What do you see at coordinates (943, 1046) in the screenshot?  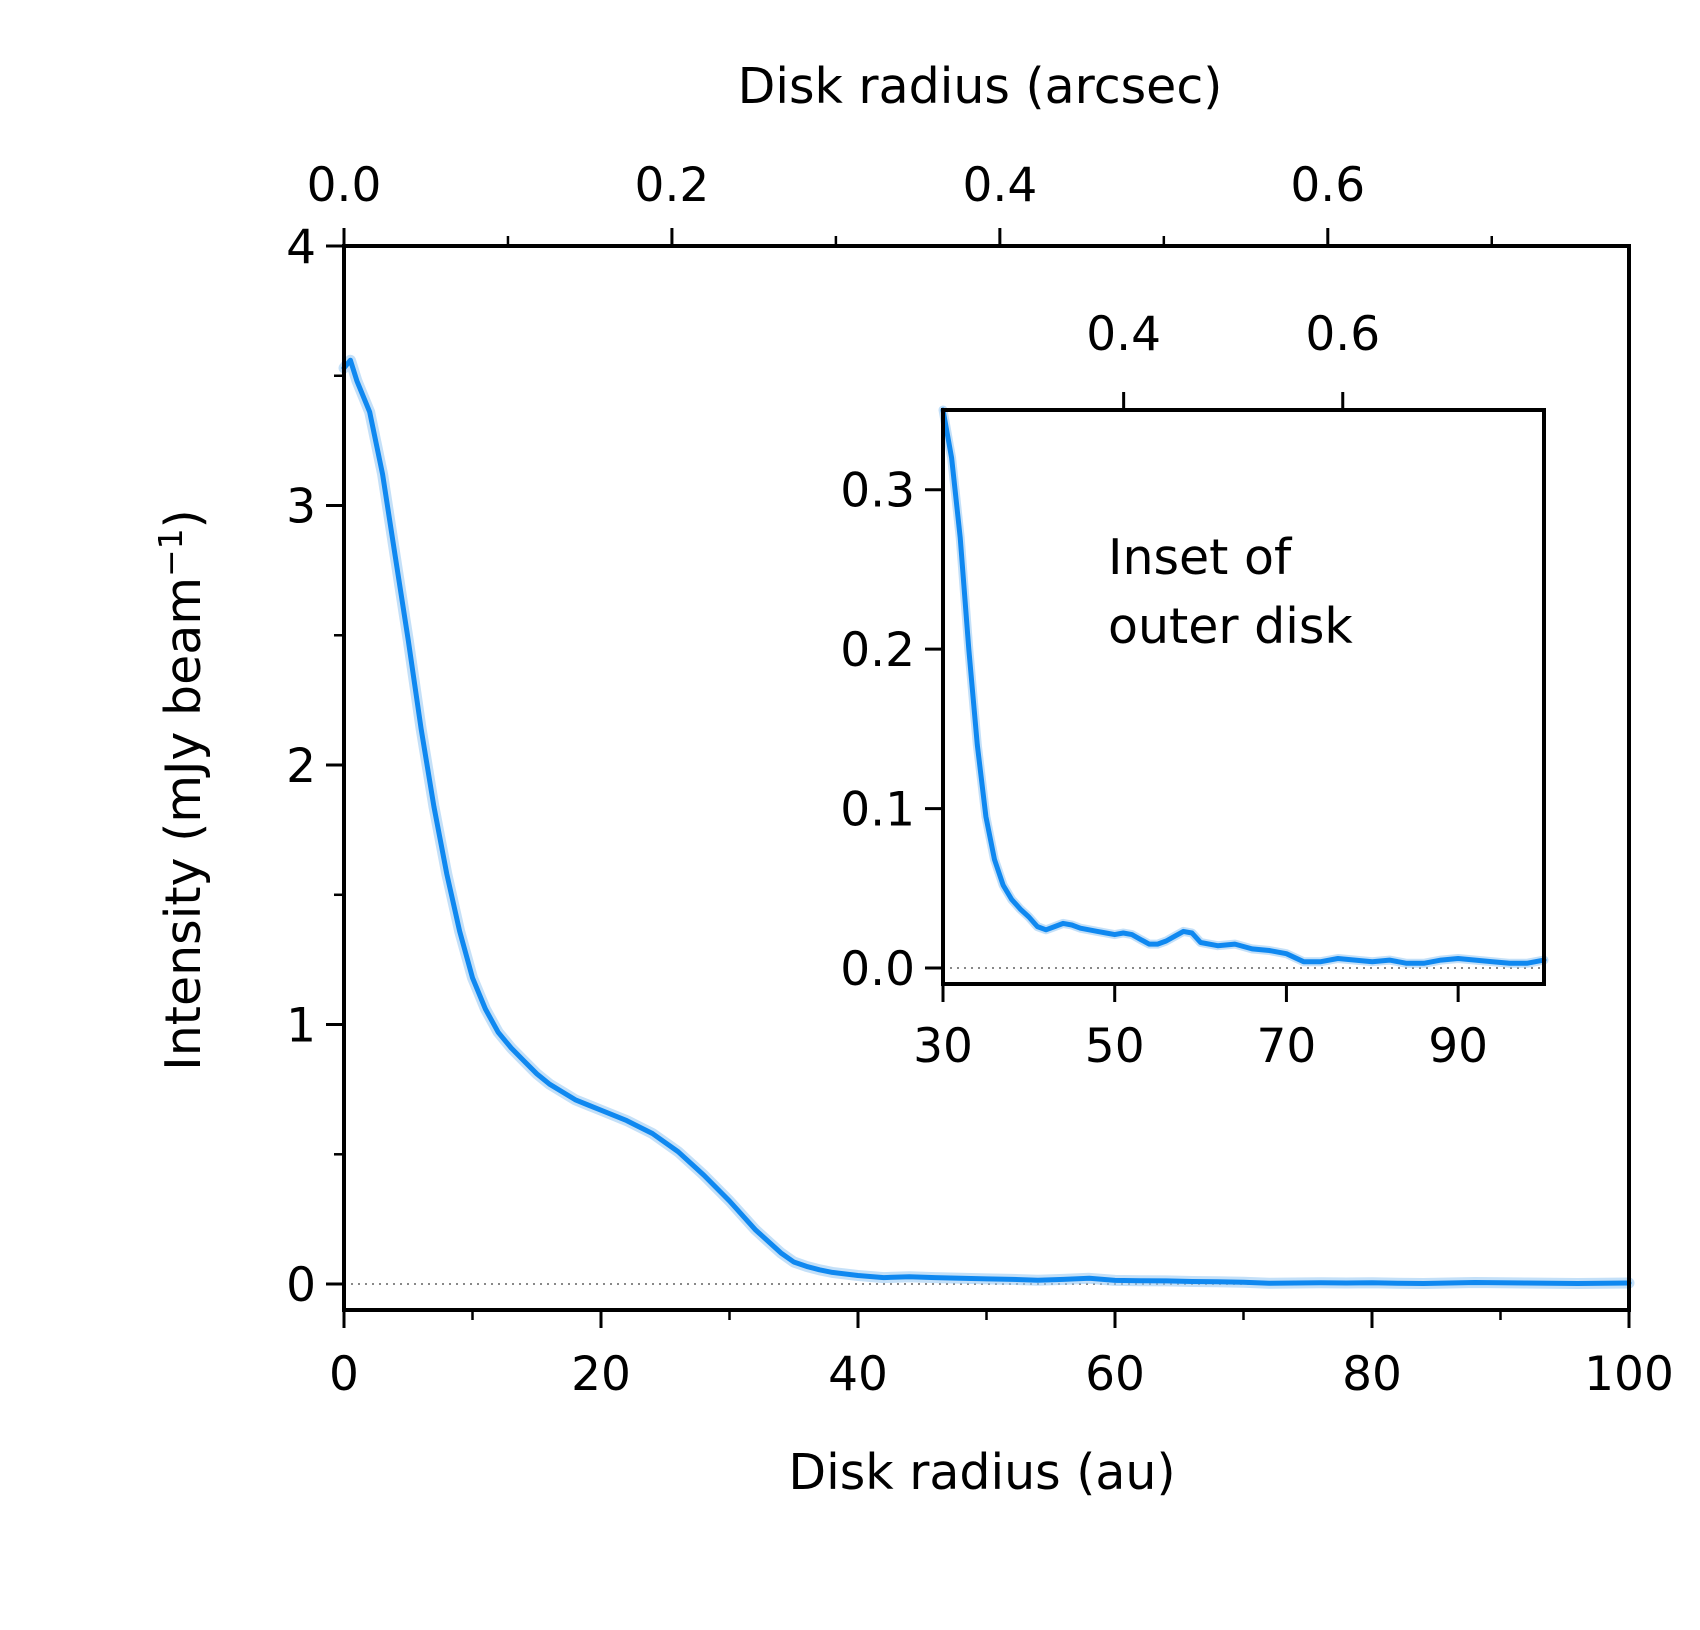 I see `inset-x-tick-label: 30` at bounding box center [943, 1046].